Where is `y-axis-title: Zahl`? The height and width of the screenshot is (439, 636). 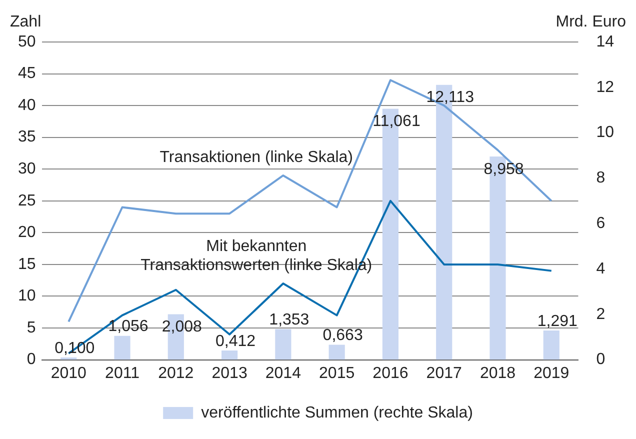
y-axis-title: Zahl is located at coordinates (26, 21).